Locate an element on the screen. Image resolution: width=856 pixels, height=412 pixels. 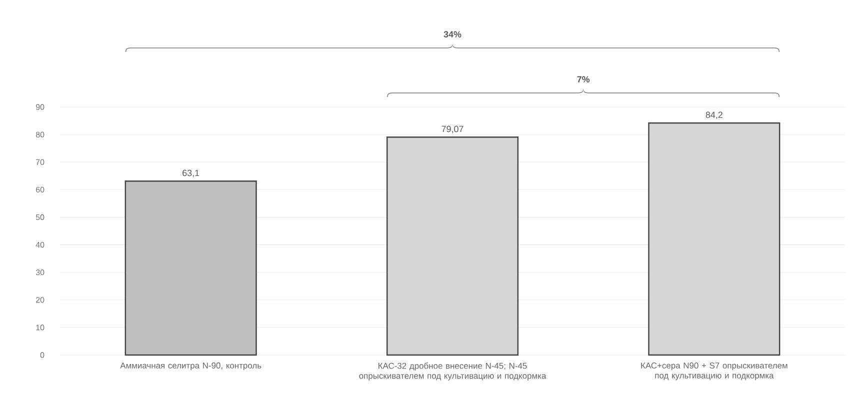
text: 7% is located at coordinates (583, 79).